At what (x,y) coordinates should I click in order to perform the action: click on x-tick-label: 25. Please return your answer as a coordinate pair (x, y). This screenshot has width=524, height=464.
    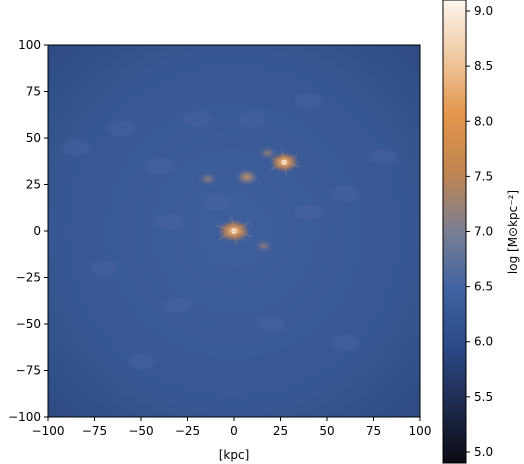
    Looking at the image, I should click on (280, 431).